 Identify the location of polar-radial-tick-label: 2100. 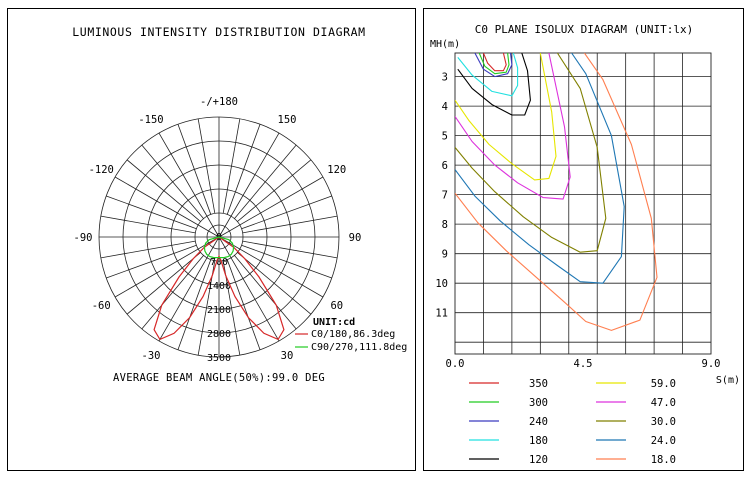
(219, 310).